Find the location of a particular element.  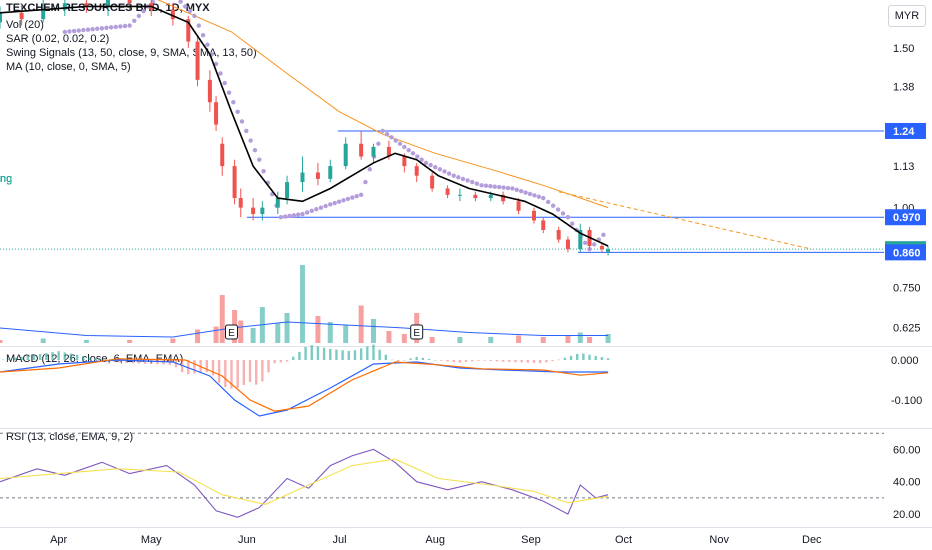

legend-volume: Vol (20) is located at coordinates (25, 25).